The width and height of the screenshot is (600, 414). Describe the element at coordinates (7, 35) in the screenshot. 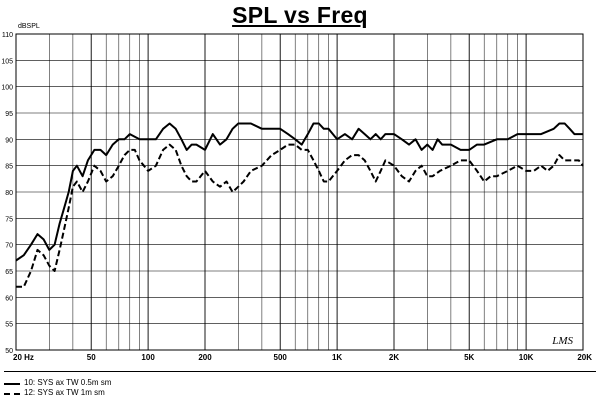

I see `y-tick-label: 110` at that location.